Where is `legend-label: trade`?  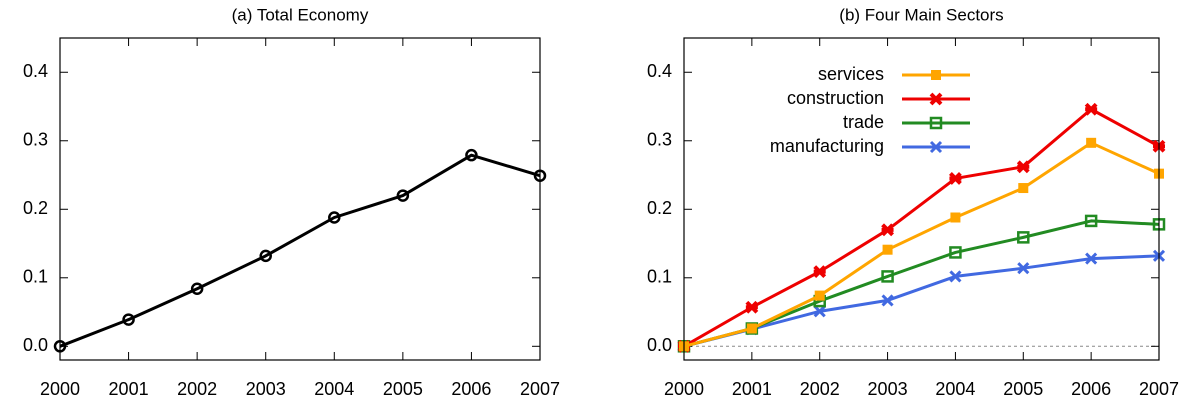
legend-label: trade is located at coordinates (863, 122).